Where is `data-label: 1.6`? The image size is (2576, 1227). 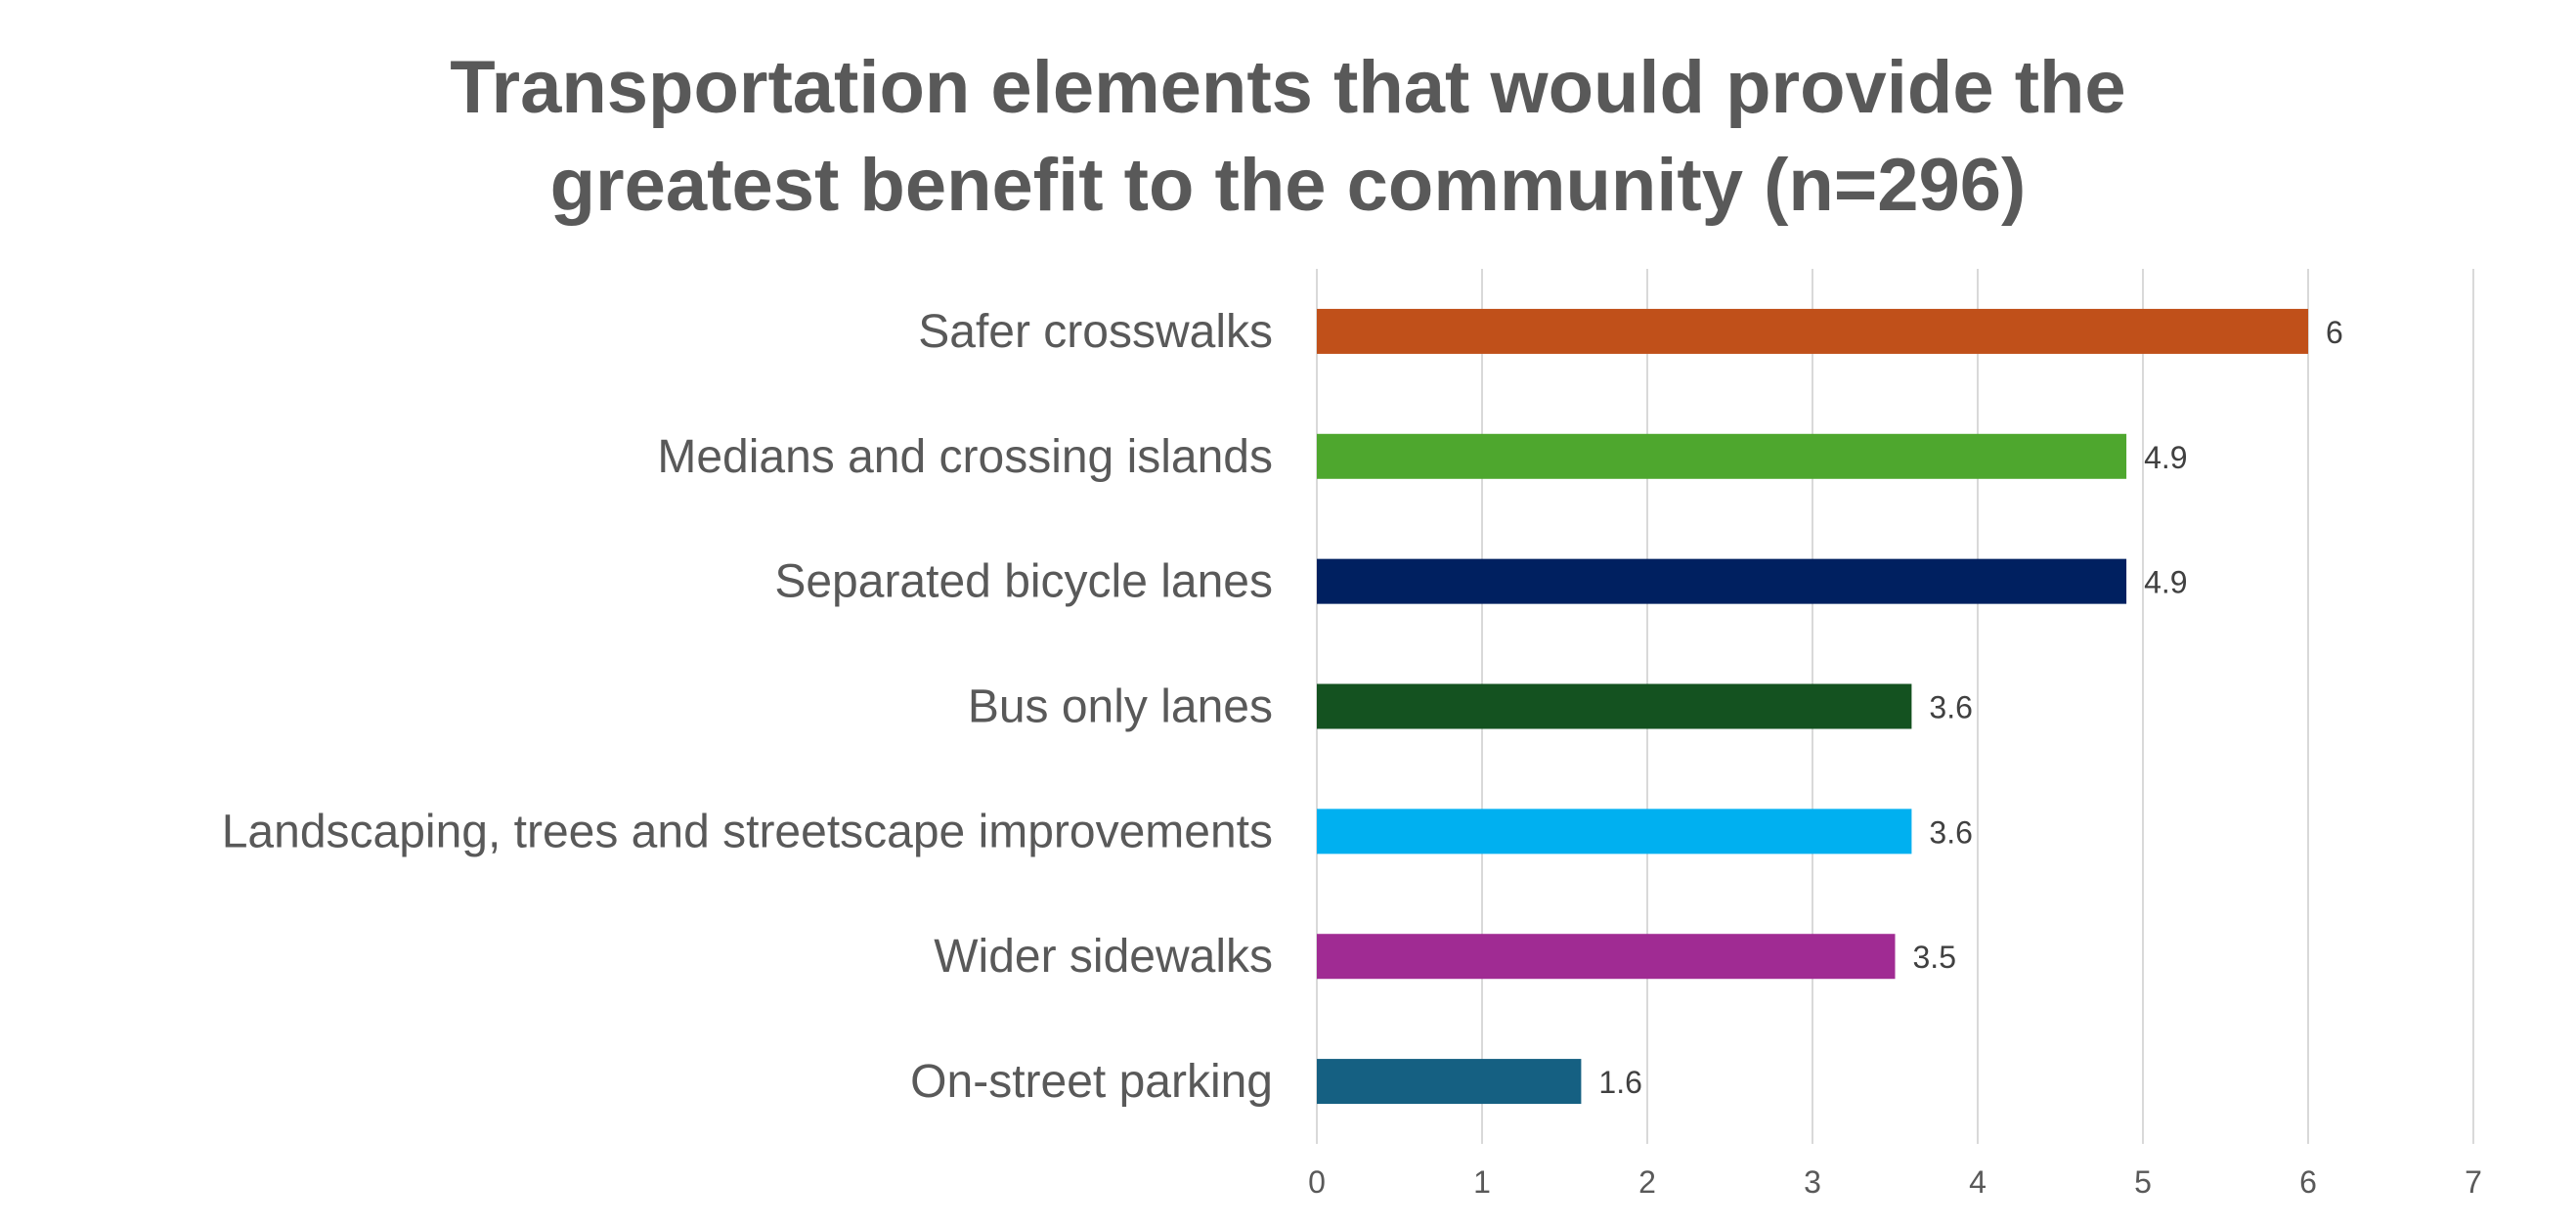
data-label: 1.6 is located at coordinates (1619, 1083).